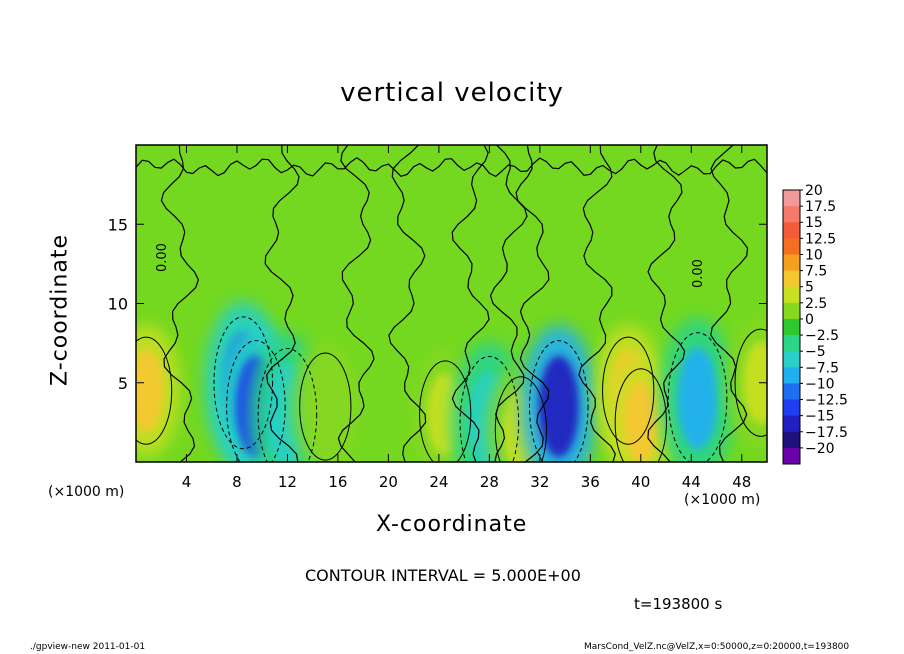  What do you see at coordinates (741, 482) in the screenshot?
I see `x-tick-label-48: 48` at bounding box center [741, 482].